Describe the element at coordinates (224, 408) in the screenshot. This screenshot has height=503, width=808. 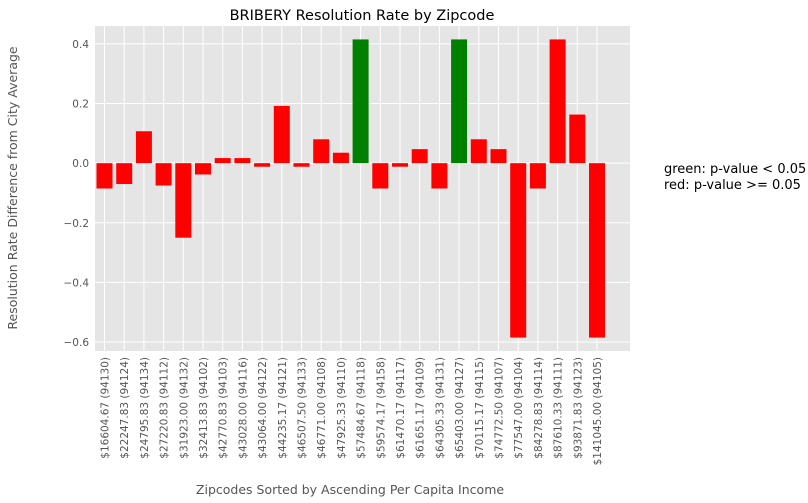
I see `x-tick-label: $42770.83 (94103)` at that location.